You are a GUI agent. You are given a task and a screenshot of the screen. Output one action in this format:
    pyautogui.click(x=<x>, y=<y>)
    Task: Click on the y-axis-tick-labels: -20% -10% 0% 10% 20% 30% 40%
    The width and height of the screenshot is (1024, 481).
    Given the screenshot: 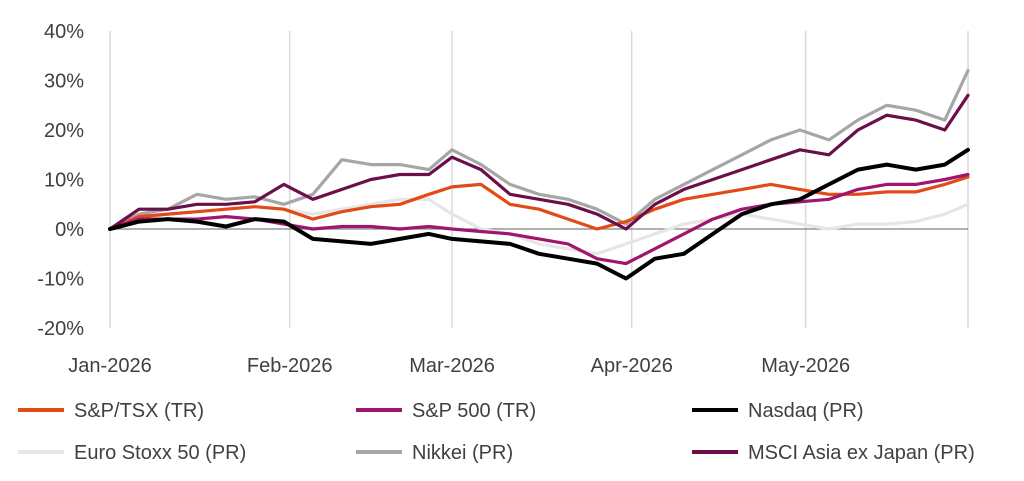 What is the action you would take?
    pyautogui.click(x=60, y=180)
    